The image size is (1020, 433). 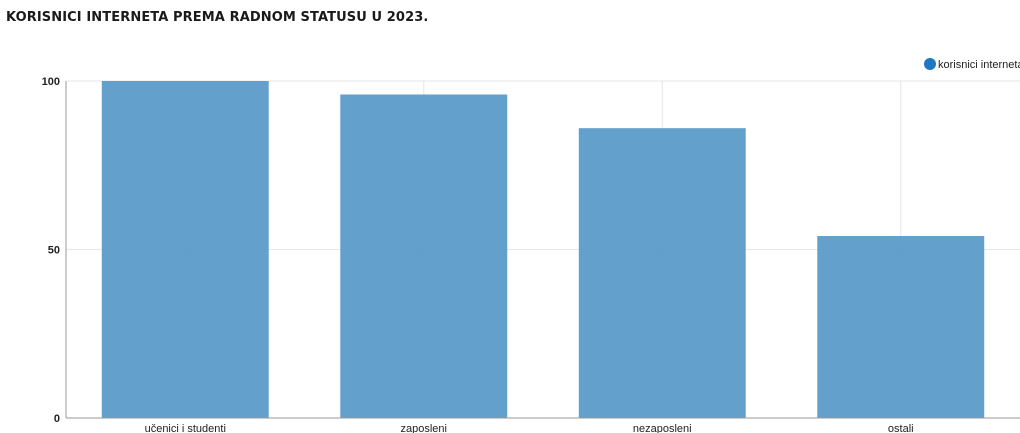 I want to click on x-category-label: ostali, so click(x=901, y=428).